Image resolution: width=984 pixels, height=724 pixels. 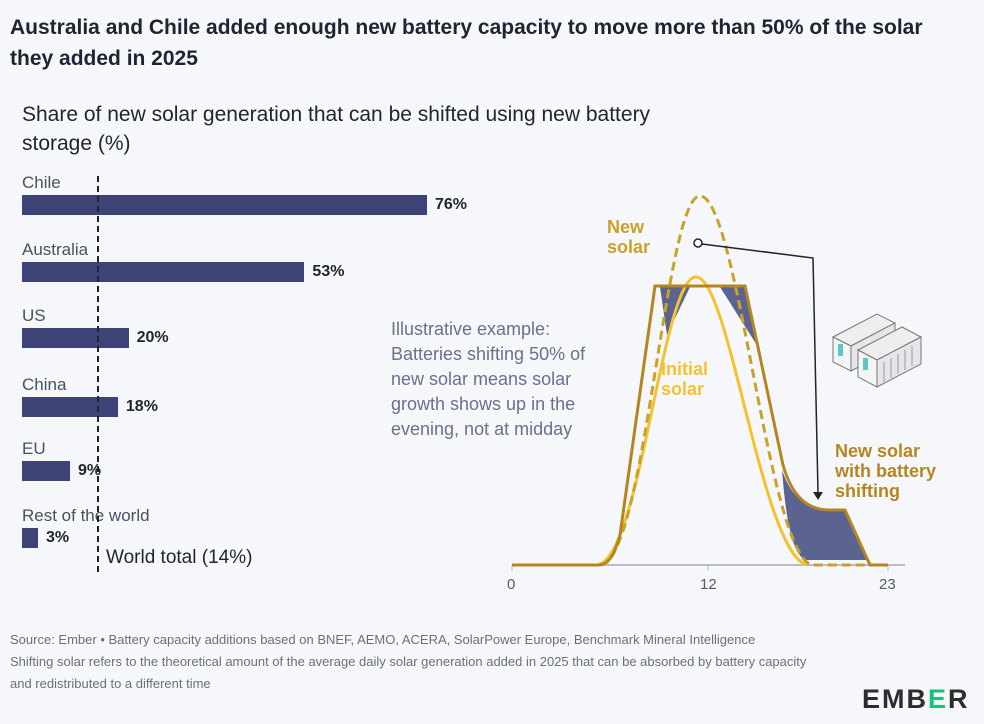 I want to click on bar-us, so click(x=75, y=338).